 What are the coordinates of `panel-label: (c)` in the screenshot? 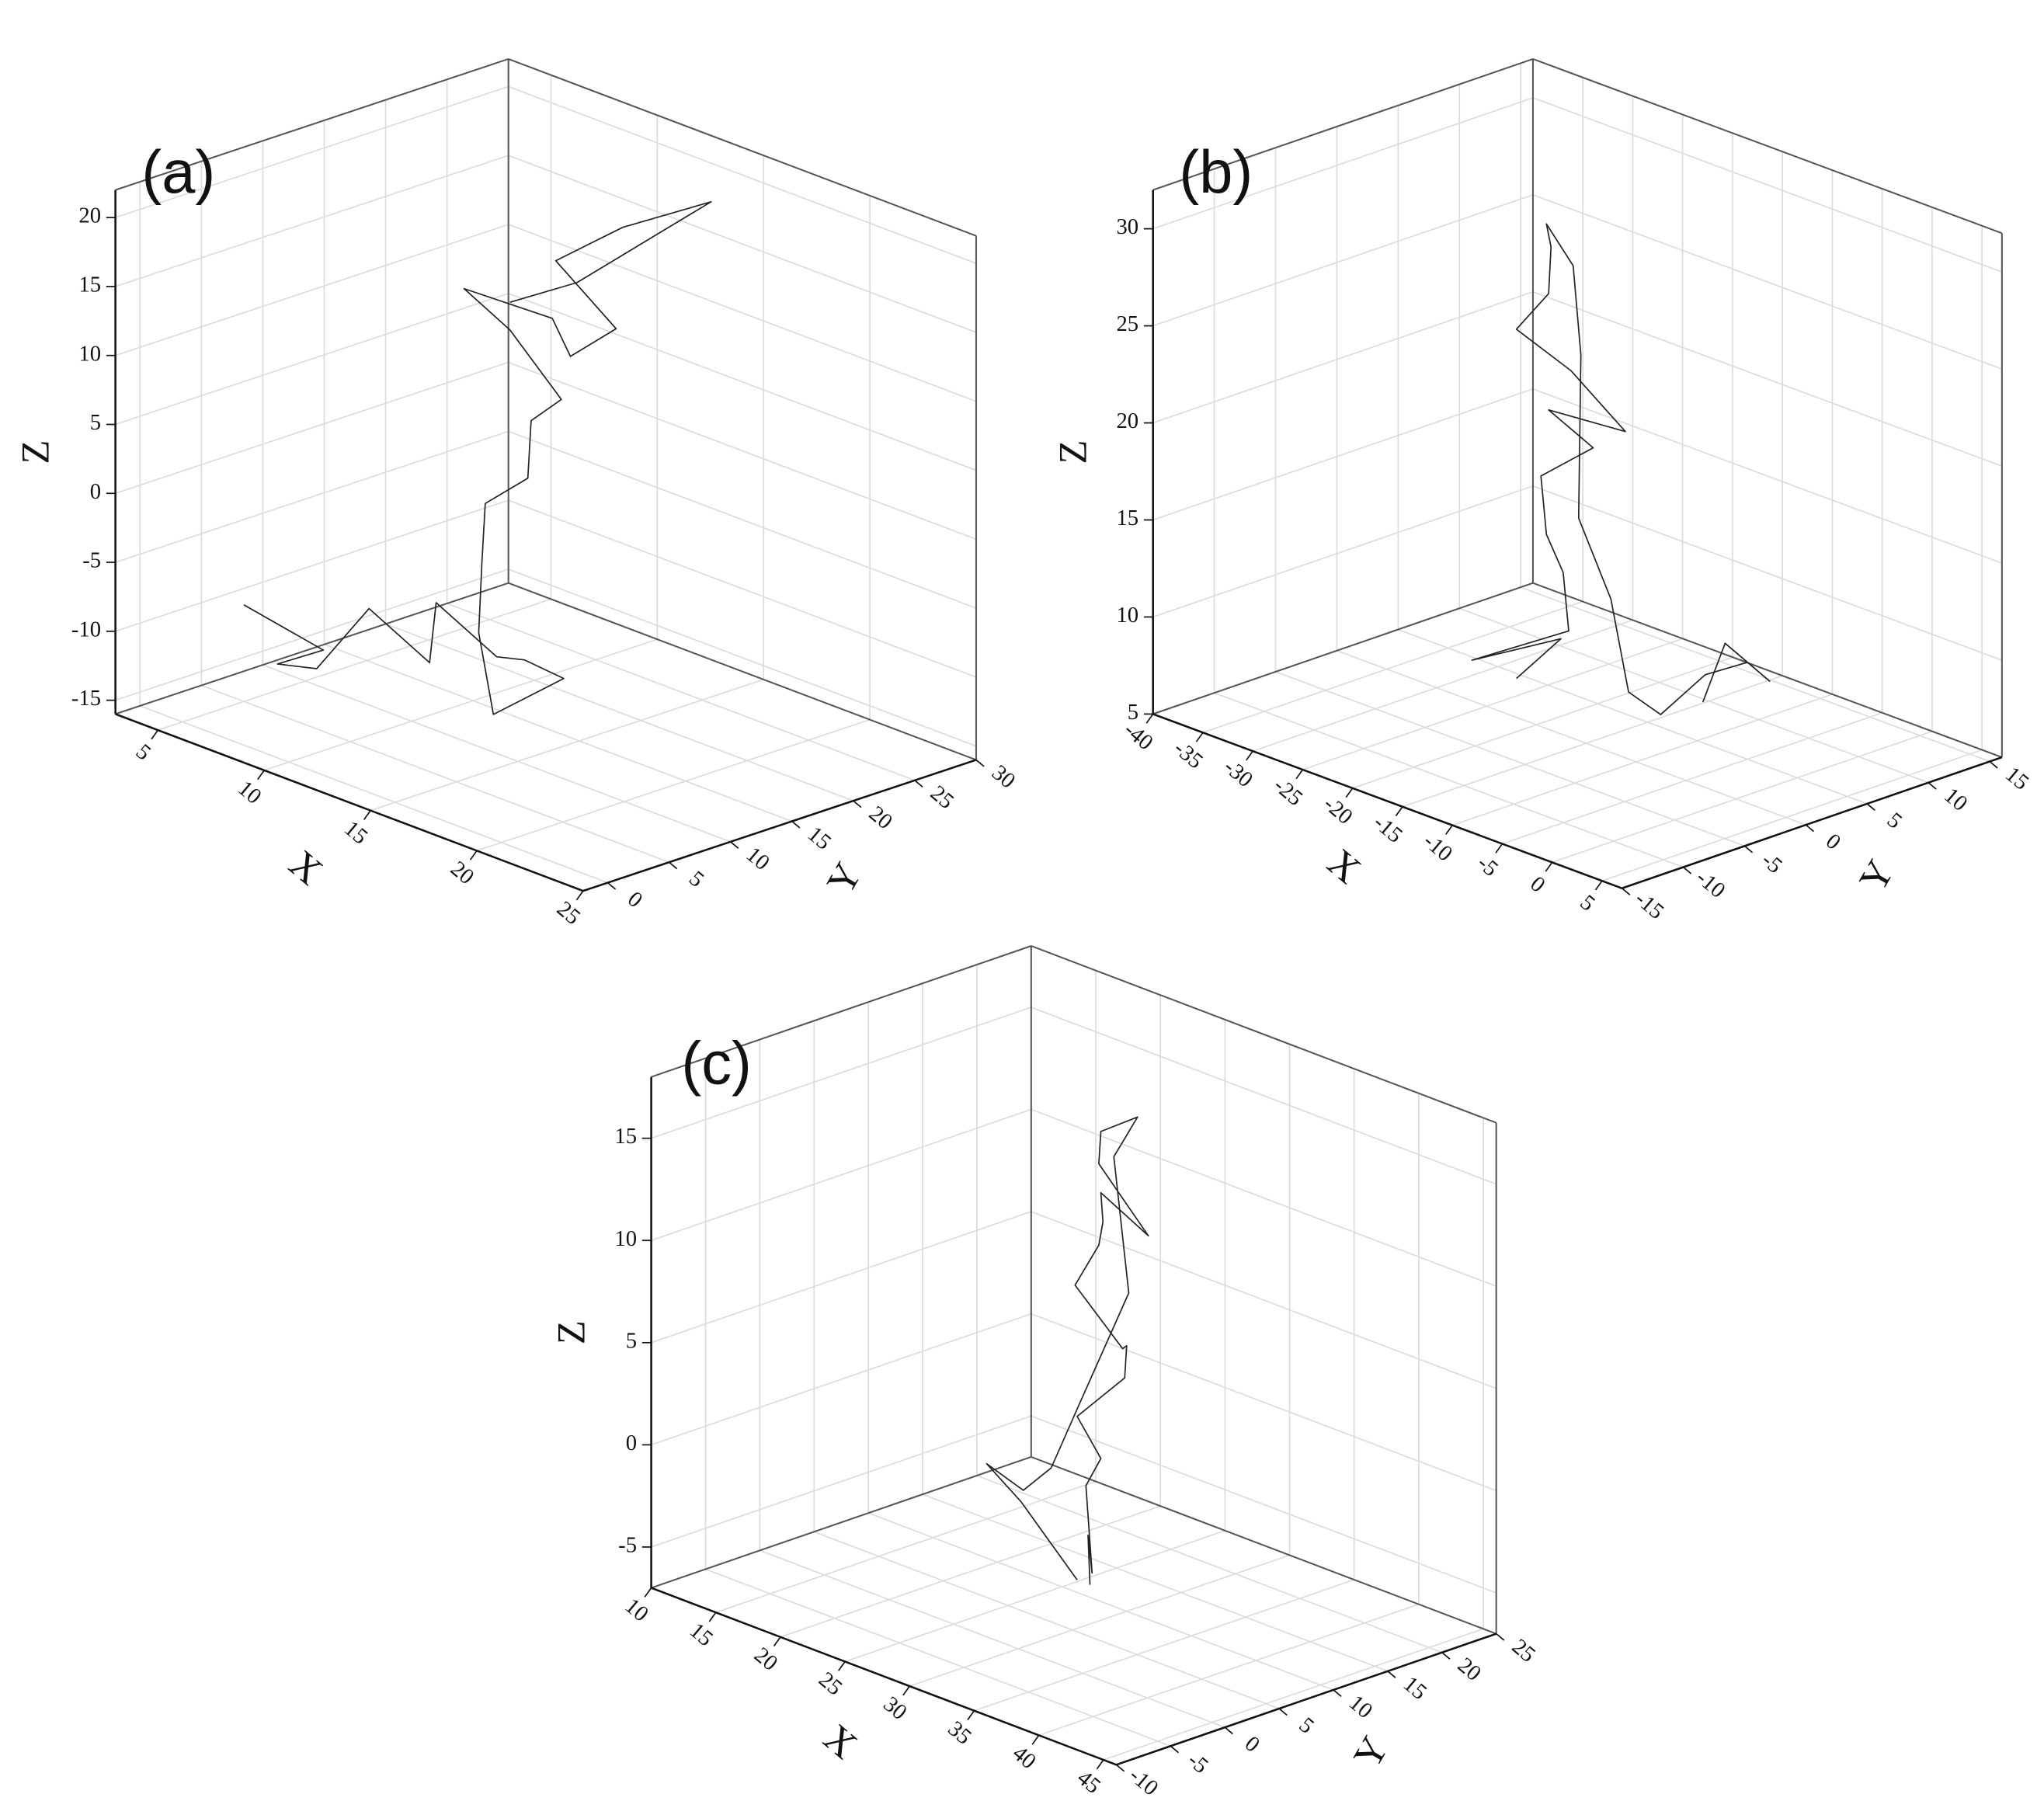 It's located at (716, 1063).